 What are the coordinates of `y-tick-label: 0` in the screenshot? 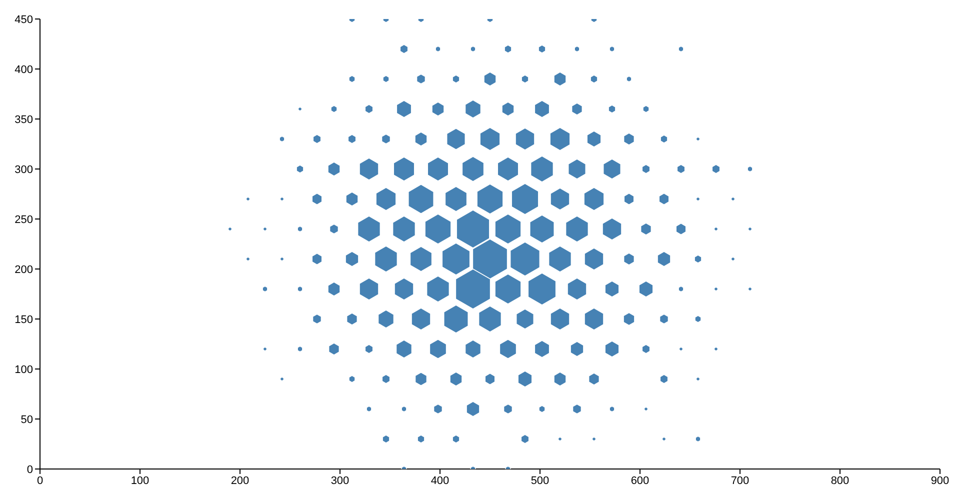 It's located at (29, 470).